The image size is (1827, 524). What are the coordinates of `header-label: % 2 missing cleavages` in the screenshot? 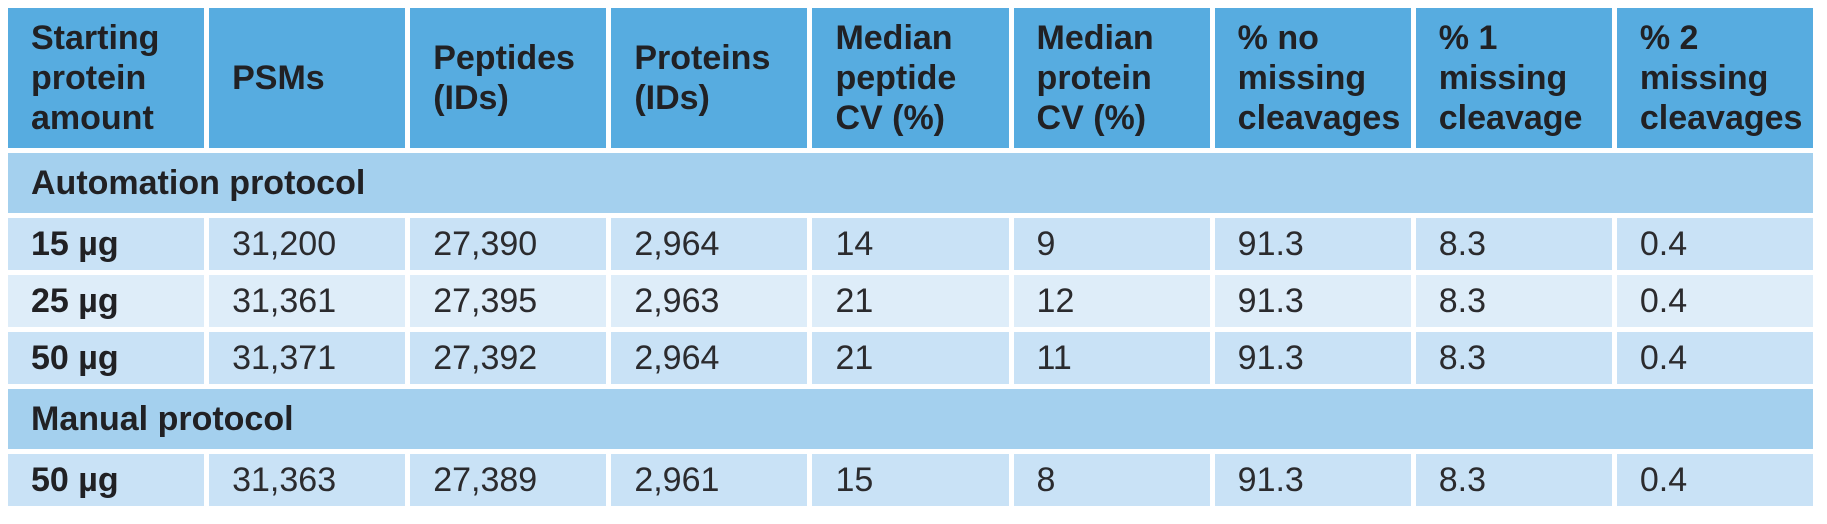 It's located at (1721, 78).